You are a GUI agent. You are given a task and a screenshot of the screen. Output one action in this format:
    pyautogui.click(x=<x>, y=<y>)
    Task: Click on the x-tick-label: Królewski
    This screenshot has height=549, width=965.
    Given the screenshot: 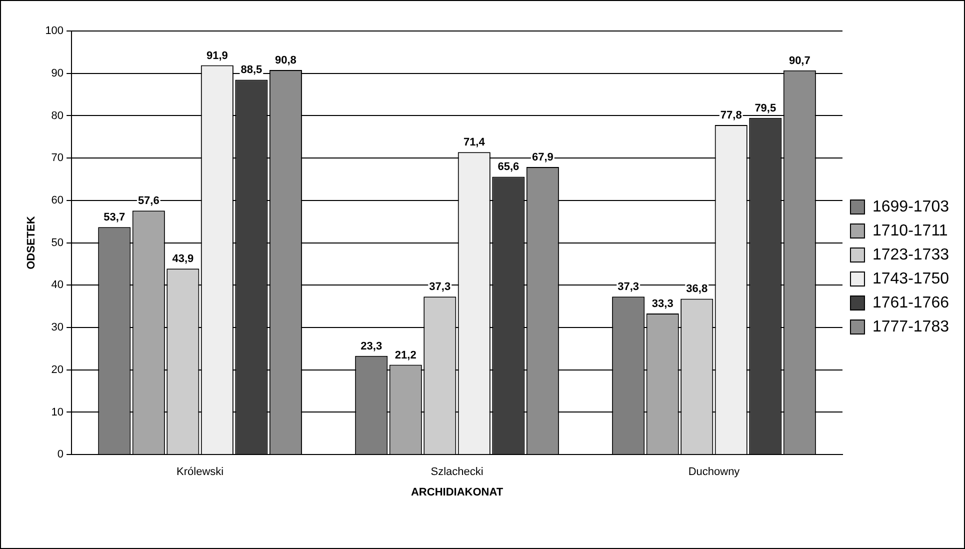 What is the action you would take?
    pyautogui.click(x=200, y=472)
    